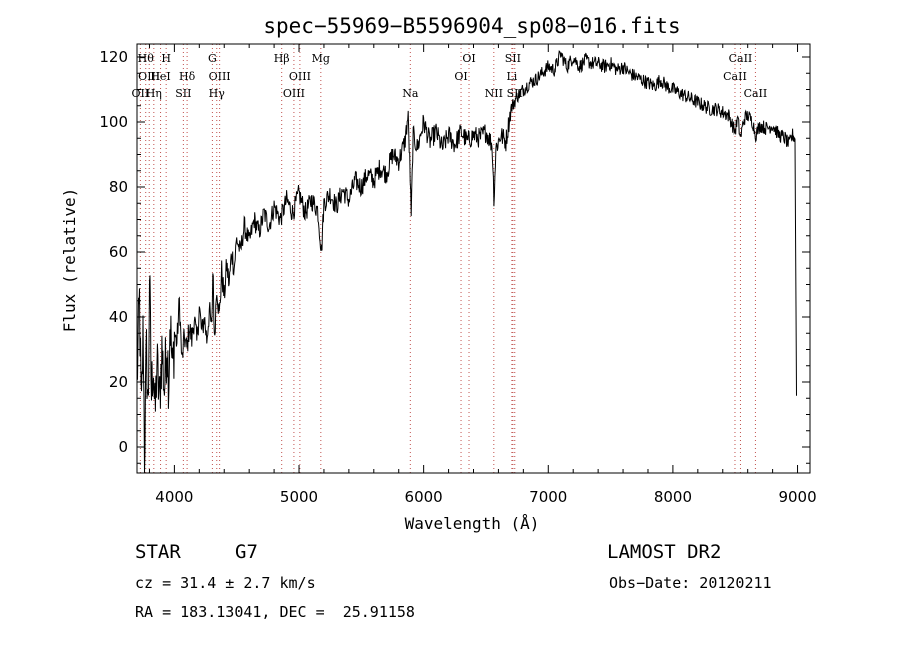  I want to click on obs-date: Obs−Date: 20120211, so click(690, 583).